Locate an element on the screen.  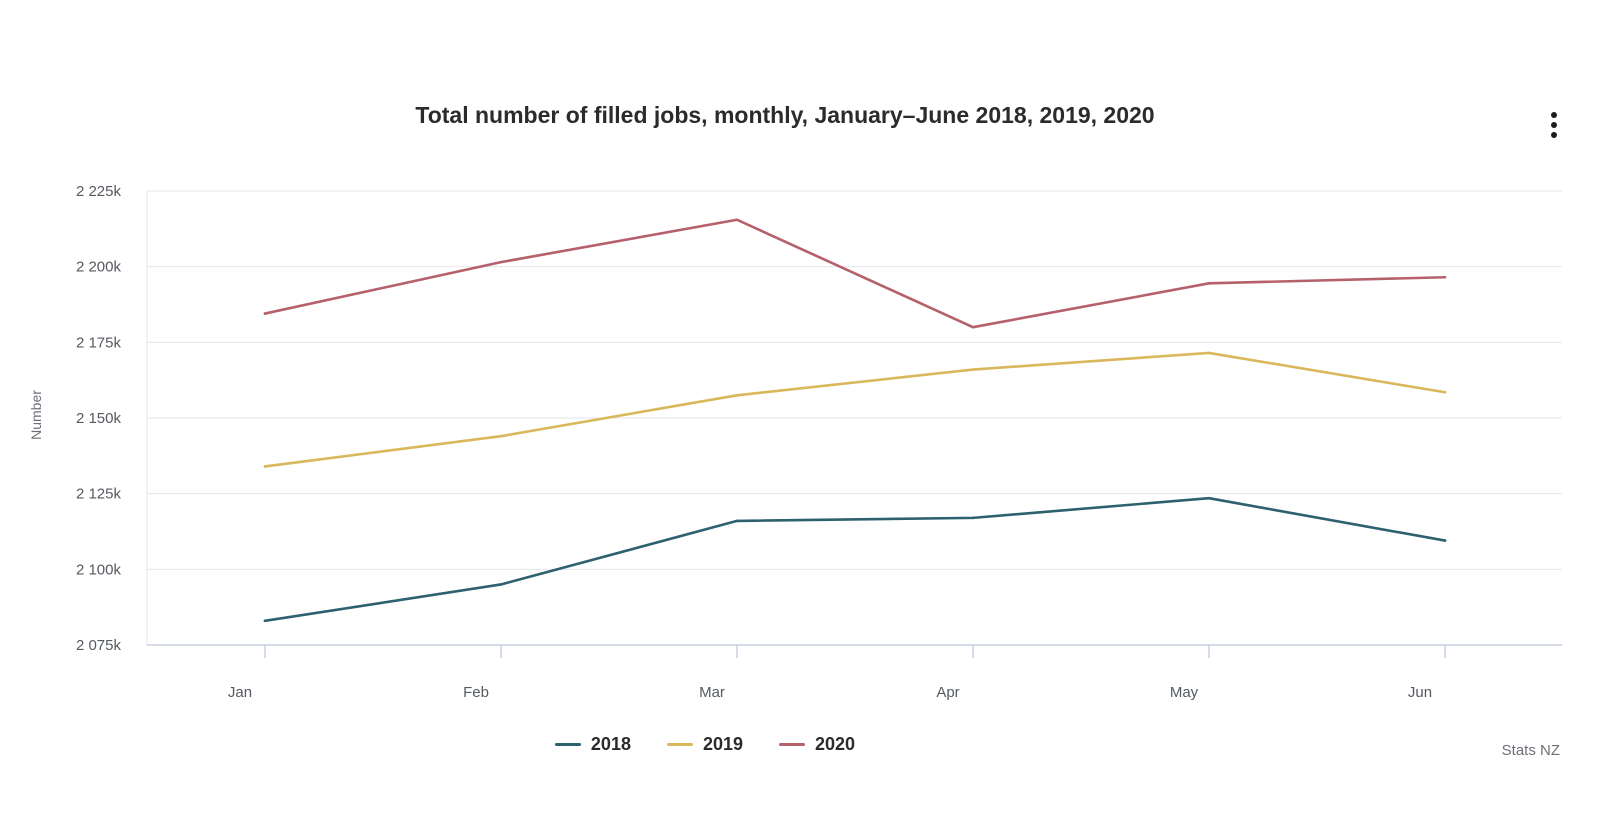
x-tick-label: Feb is located at coordinates (476, 692).